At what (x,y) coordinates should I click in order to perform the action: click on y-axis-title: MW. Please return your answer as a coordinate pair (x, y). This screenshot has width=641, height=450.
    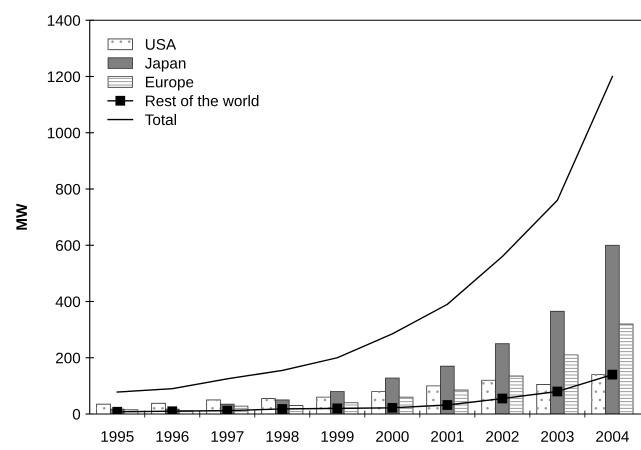
    Looking at the image, I should click on (21, 217).